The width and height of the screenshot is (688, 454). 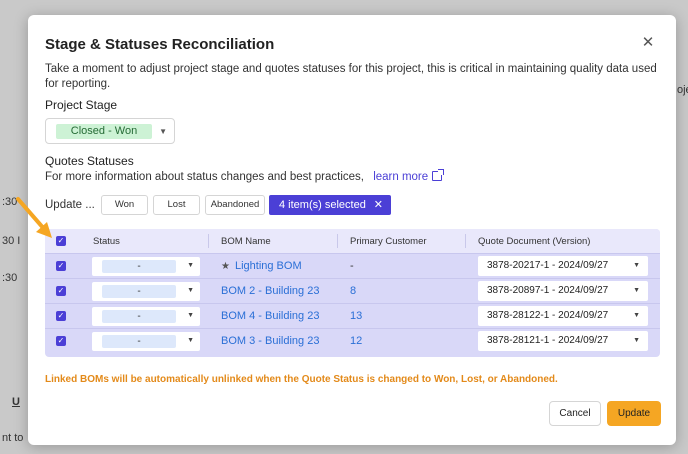 What do you see at coordinates (13, 438) in the screenshot?
I see `bg-fragment: nt to` at bounding box center [13, 438].